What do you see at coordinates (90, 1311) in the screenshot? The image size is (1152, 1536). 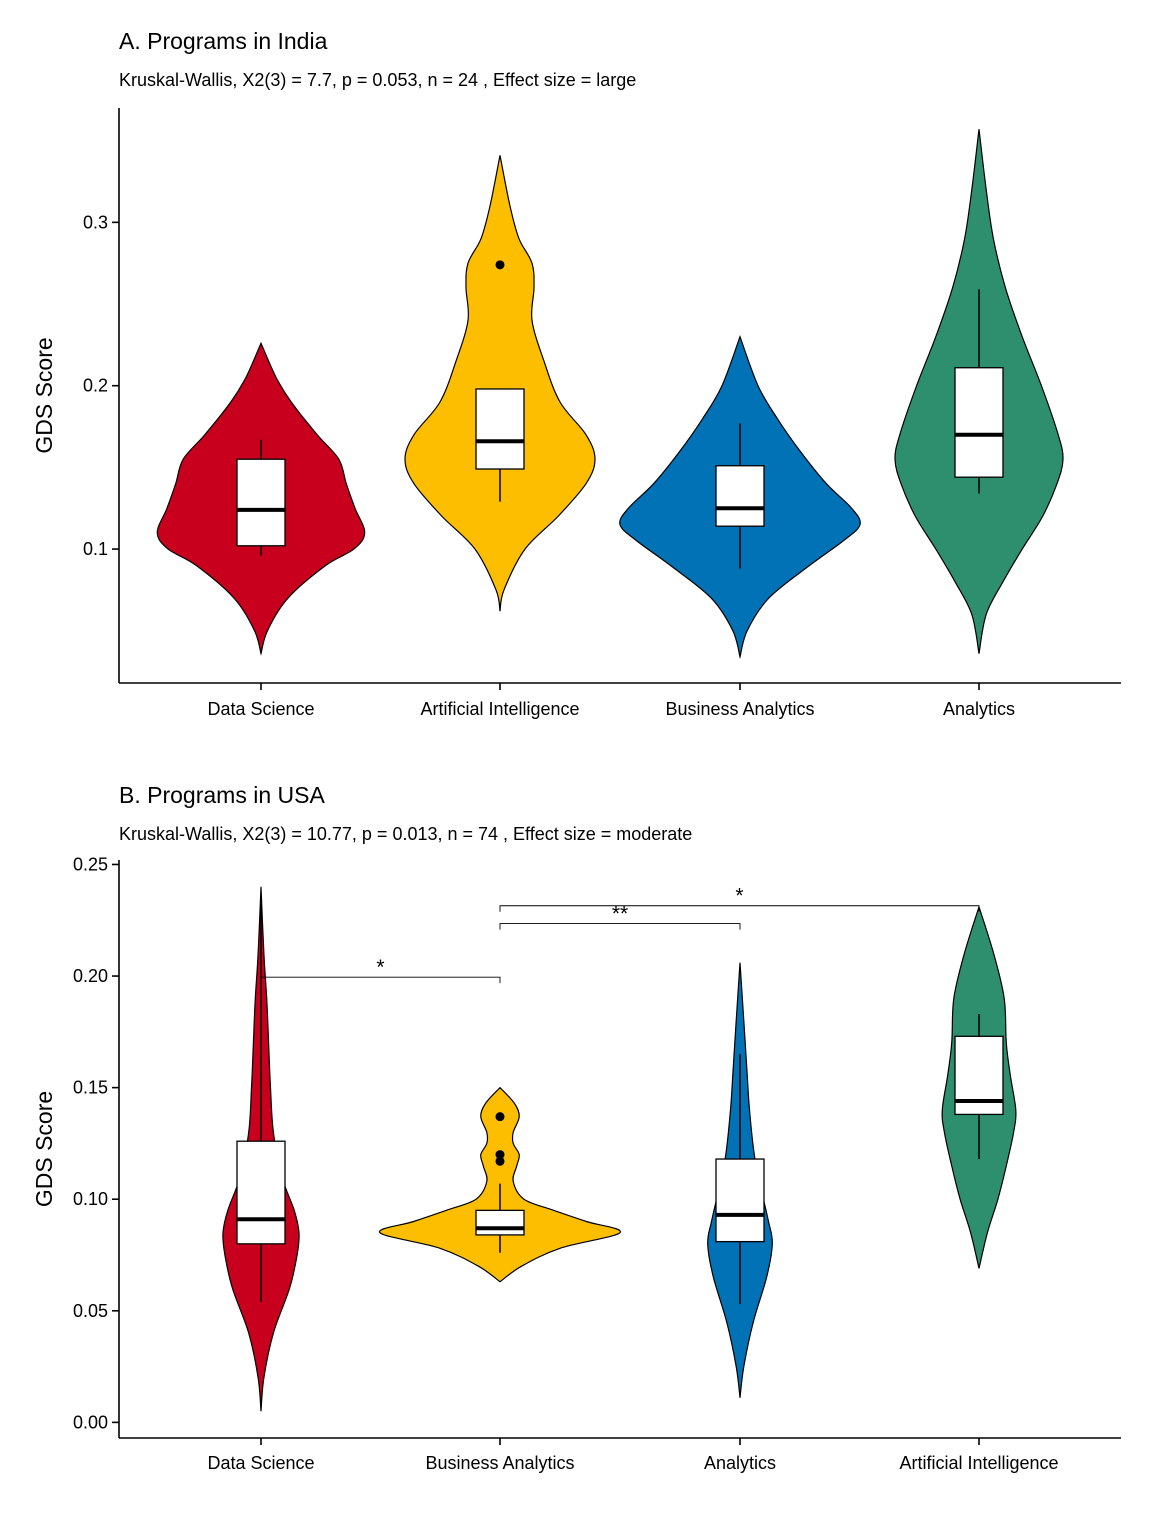 I see `y-tick-label: 0.05` at bounding box center [90, 1311].